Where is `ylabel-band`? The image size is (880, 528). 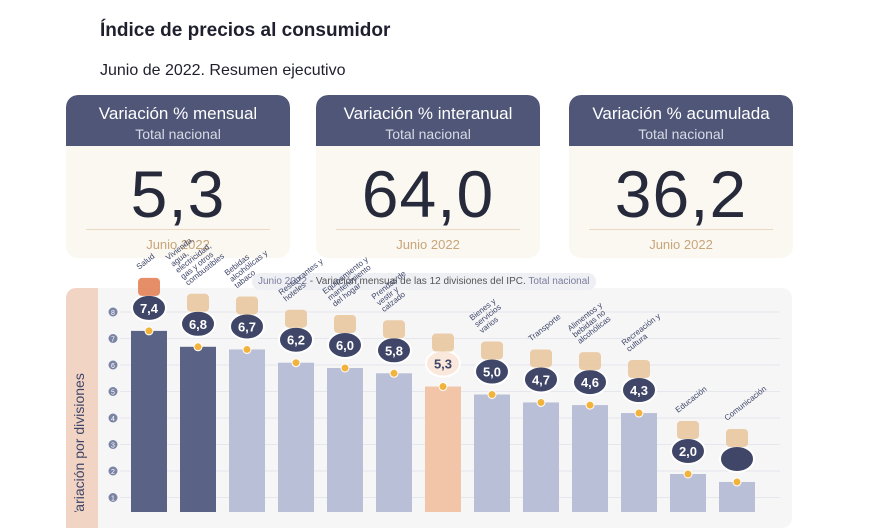 ylabel-band is located at coordinates (82, 408).